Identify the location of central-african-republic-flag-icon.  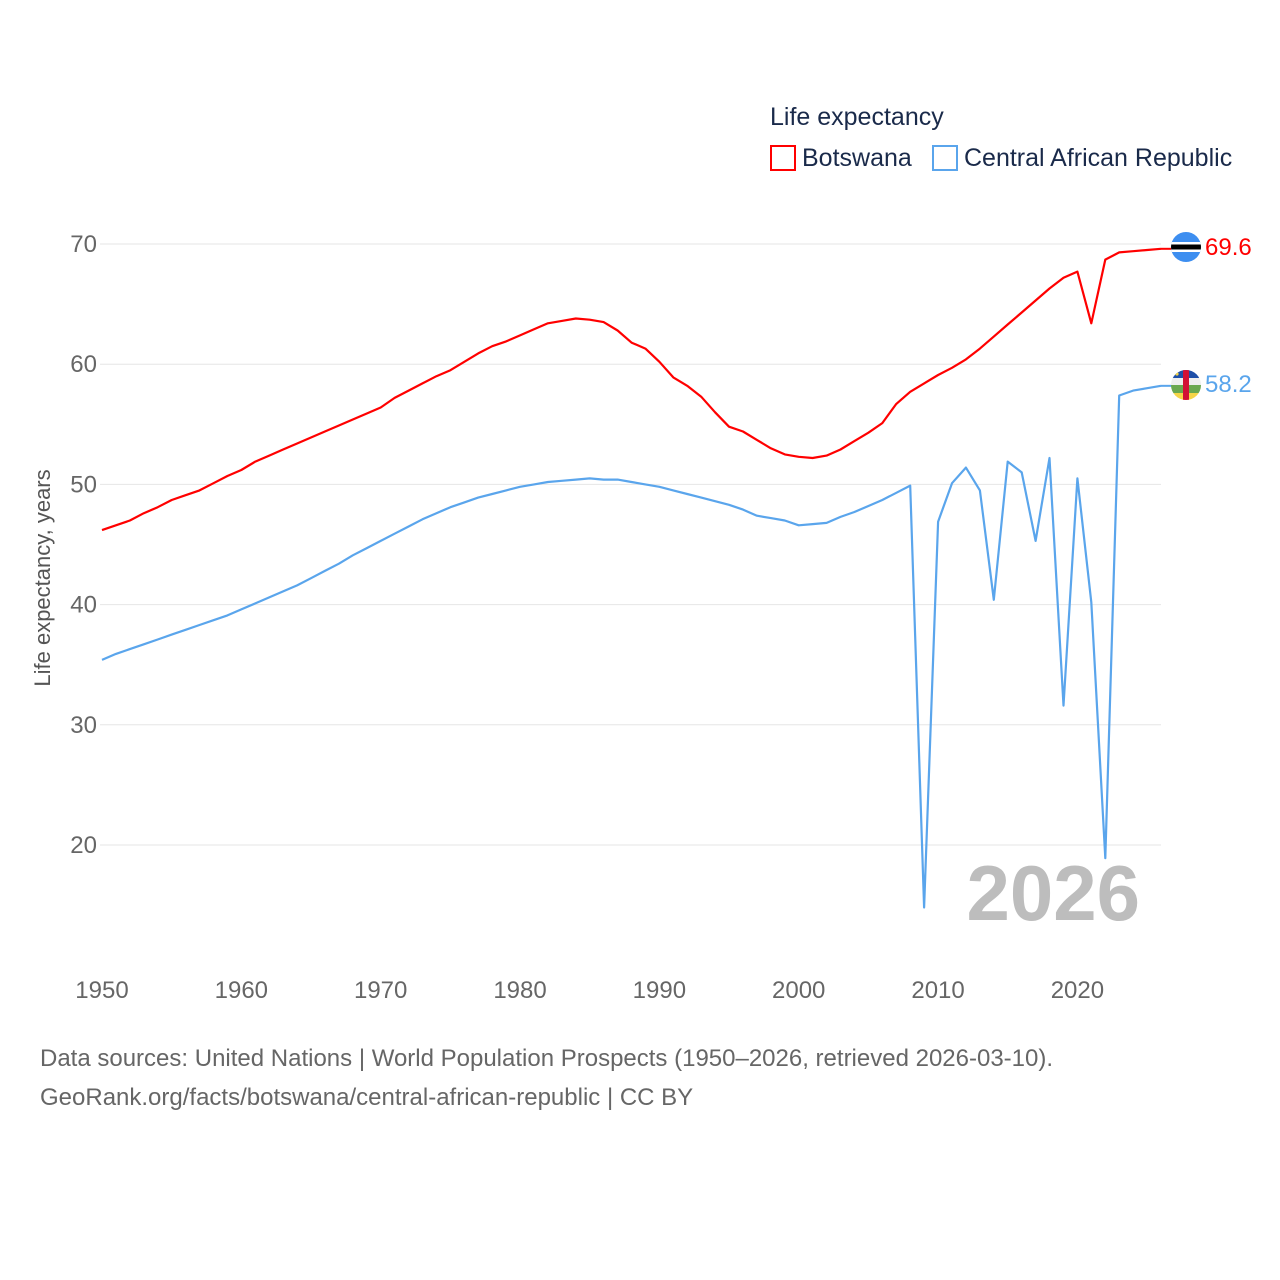
(1186, 385).